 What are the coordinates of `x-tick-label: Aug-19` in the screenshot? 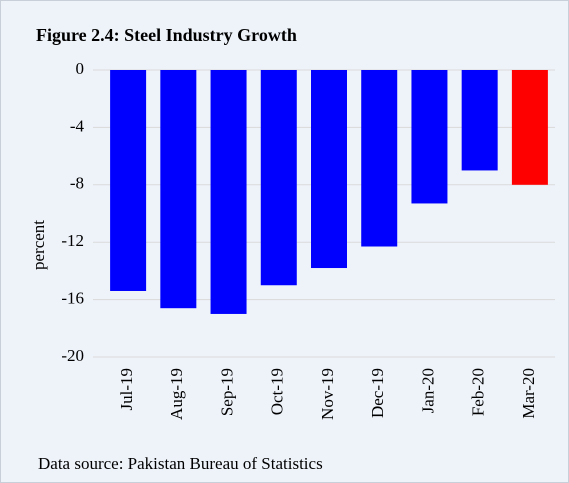 It's located at (176, 394).